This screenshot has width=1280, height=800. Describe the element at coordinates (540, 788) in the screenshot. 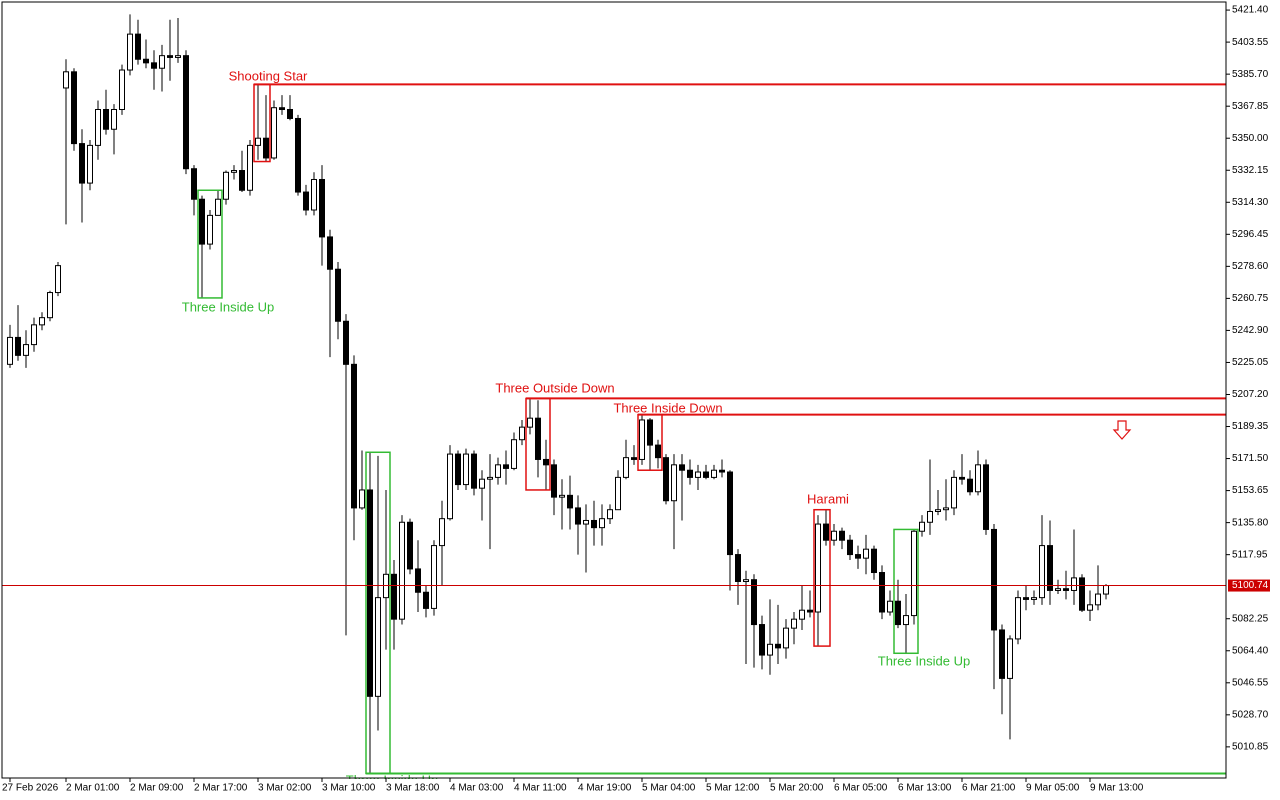

I see `x-tick-label: 4 Mar 11:00` at that location.